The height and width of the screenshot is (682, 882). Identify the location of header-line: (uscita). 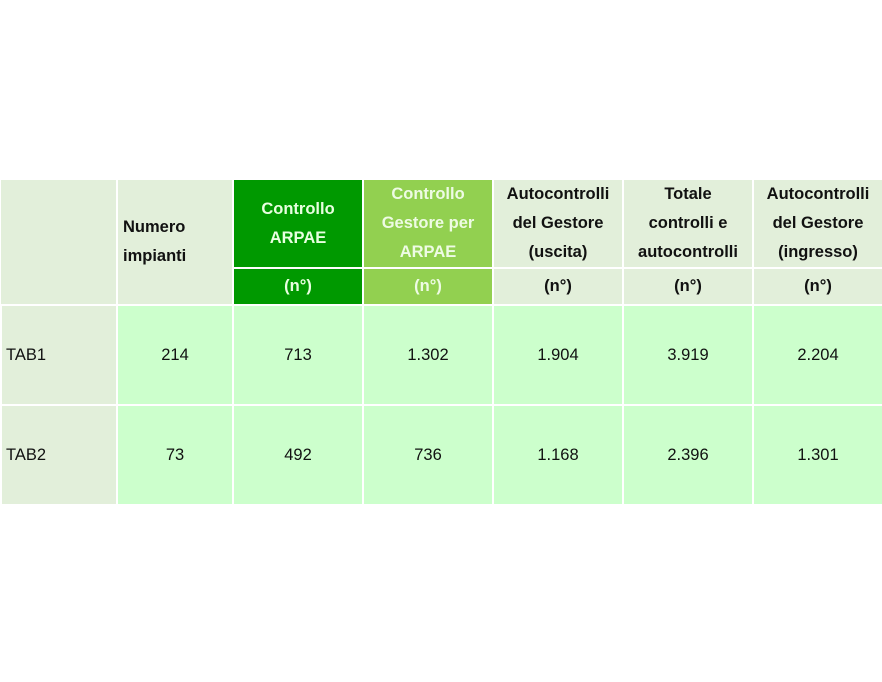
(558, 252).